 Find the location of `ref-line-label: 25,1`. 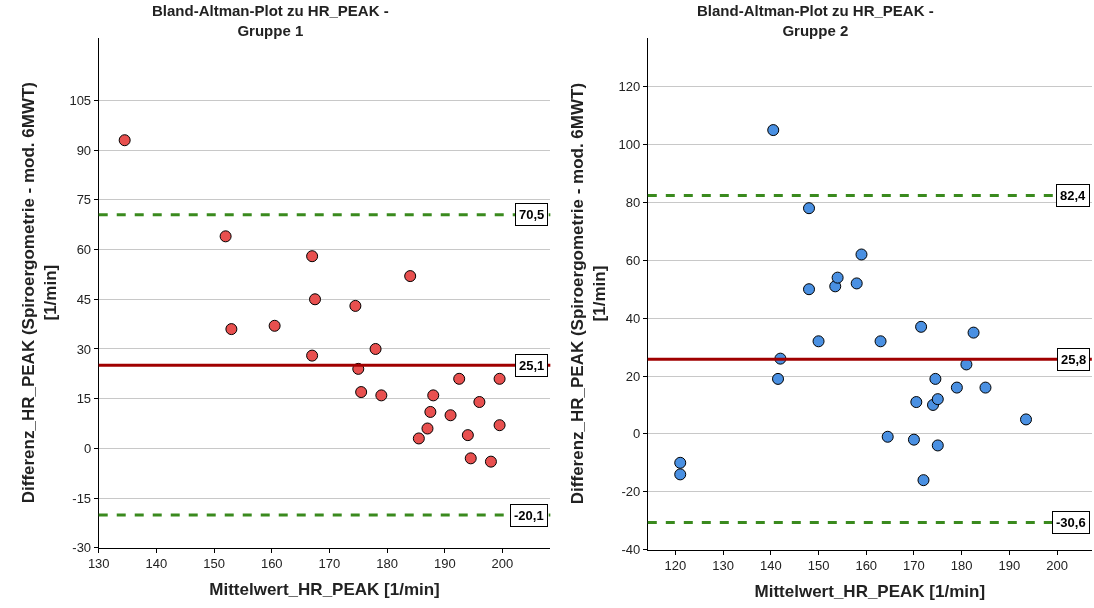

ref-line-label: 25,1 is located at coordinates (532, 365).